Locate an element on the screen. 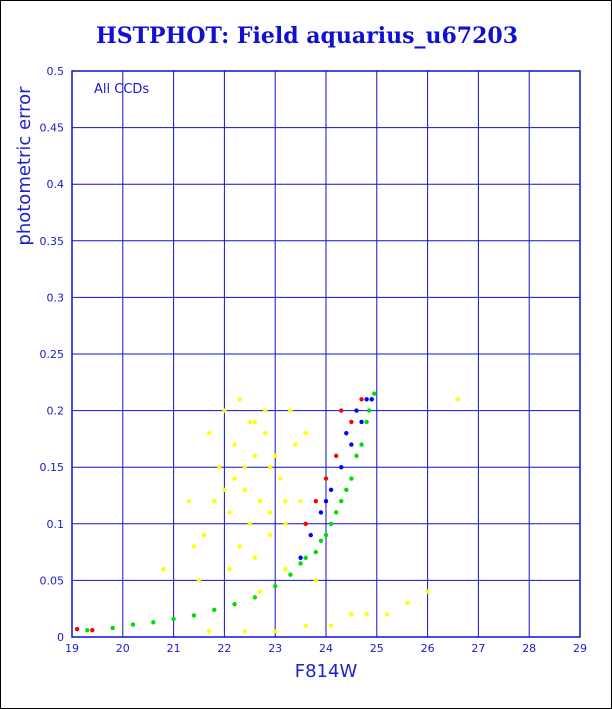 This screenshot has height=709, width=612. x-axis-label: F814W is located at coordinates (326, 671).